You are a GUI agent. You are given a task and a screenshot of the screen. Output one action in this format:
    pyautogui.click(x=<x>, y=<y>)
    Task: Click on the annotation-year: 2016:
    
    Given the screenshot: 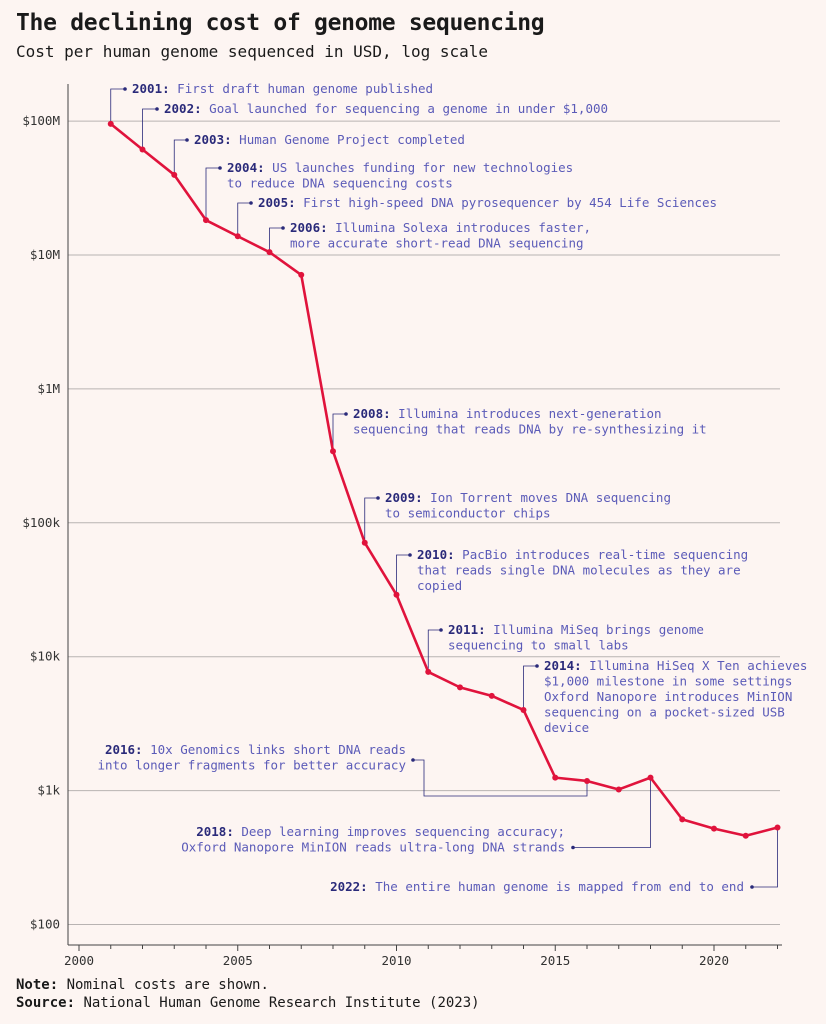 What is the action you would take?
    pyautogui.click(x=124, y=749)
    